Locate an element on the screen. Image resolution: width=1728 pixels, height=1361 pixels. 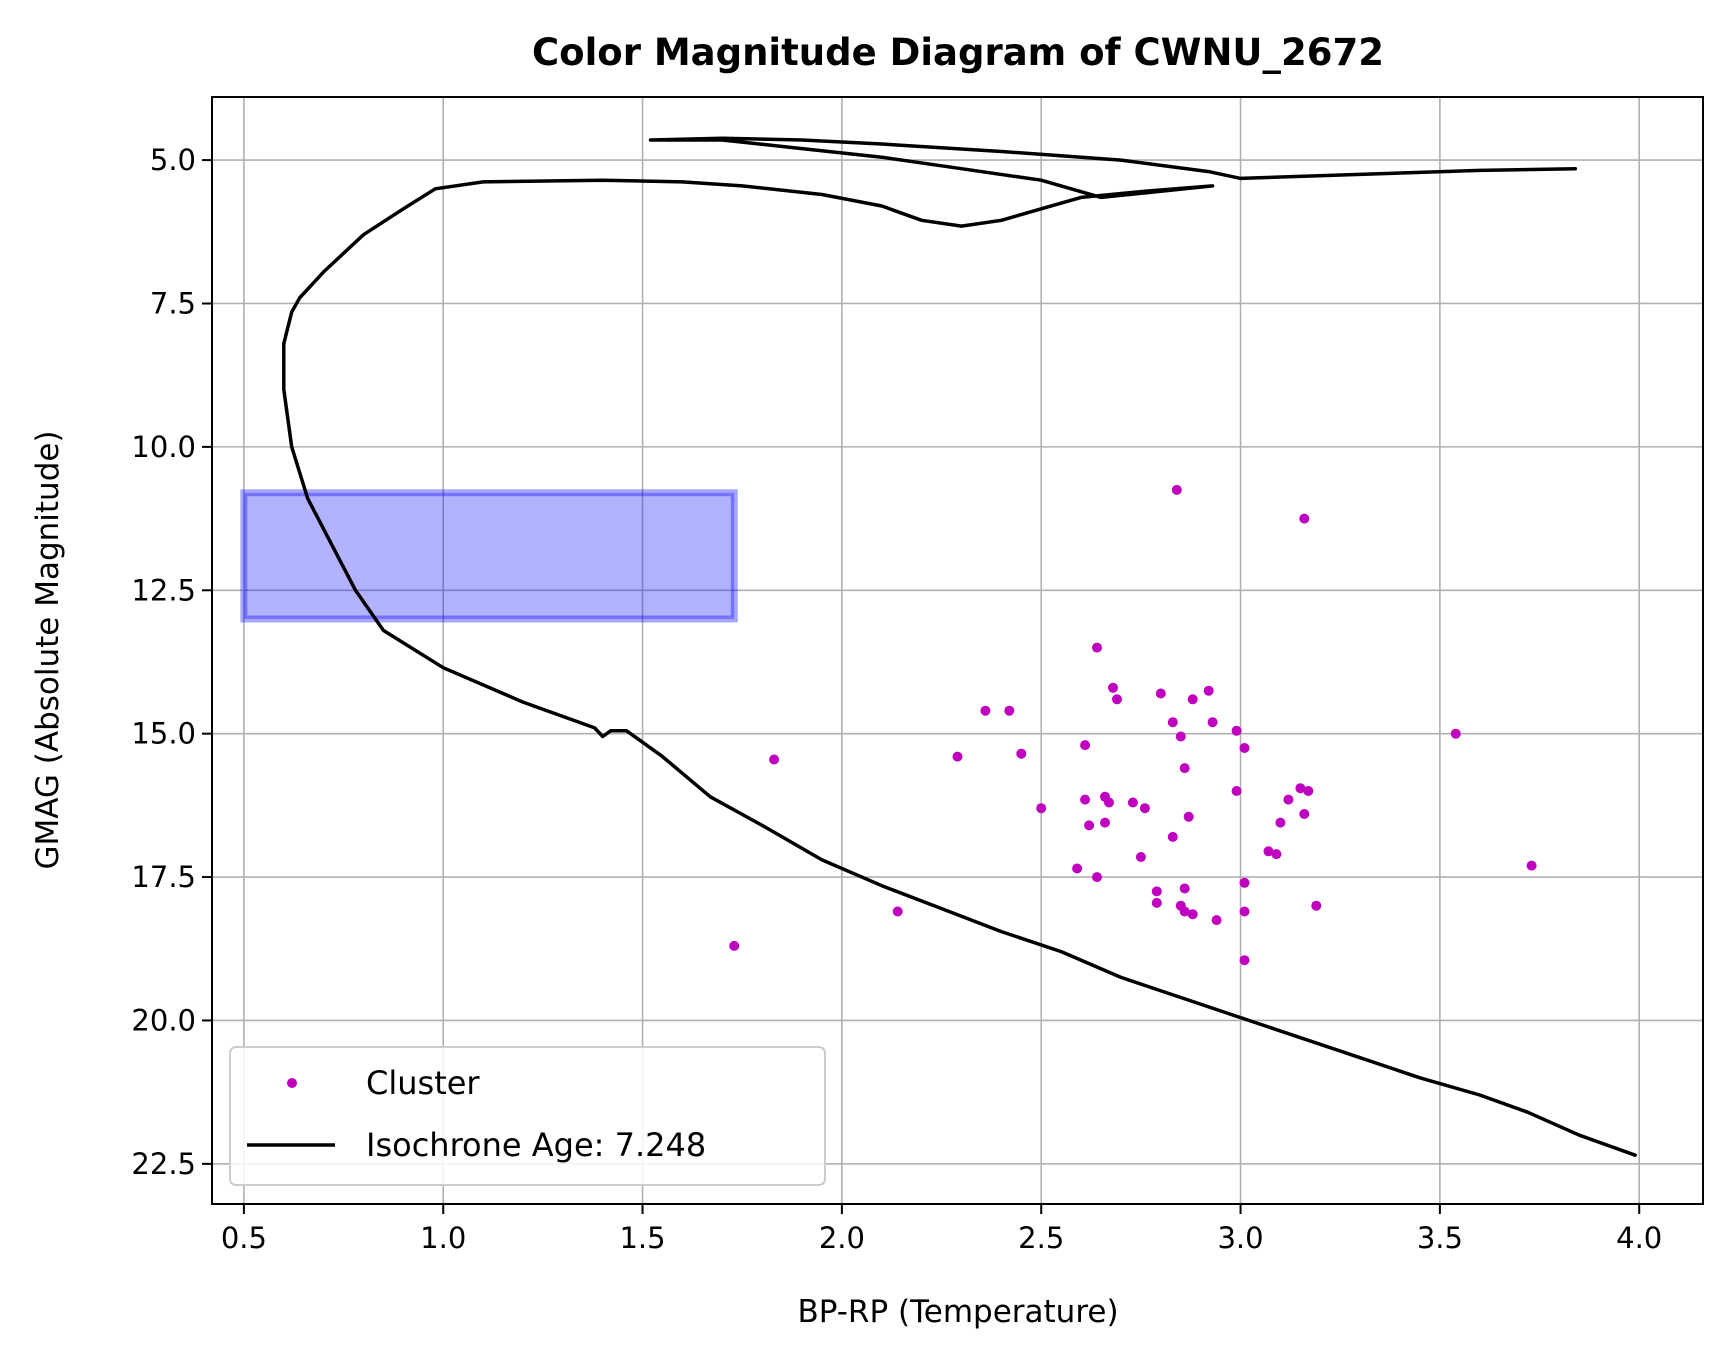
x-tick-label: 2.5 is located at coordinates (1041, 1238).